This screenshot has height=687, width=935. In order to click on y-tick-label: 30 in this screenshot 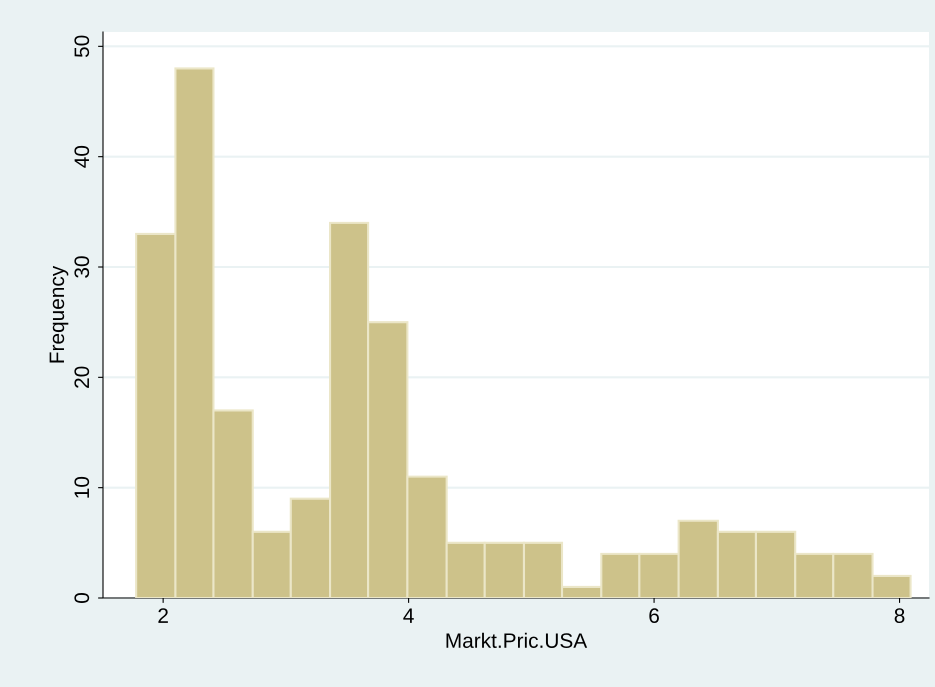, I will do `click(82, 267)`.